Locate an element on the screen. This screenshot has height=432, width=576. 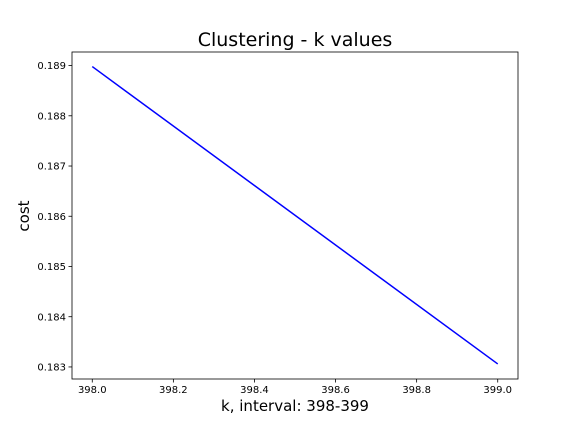
y-axis: 0.183 0.184 0.185 0.186 0.187 0.188 0.189 is located at coordinates (54, 217).